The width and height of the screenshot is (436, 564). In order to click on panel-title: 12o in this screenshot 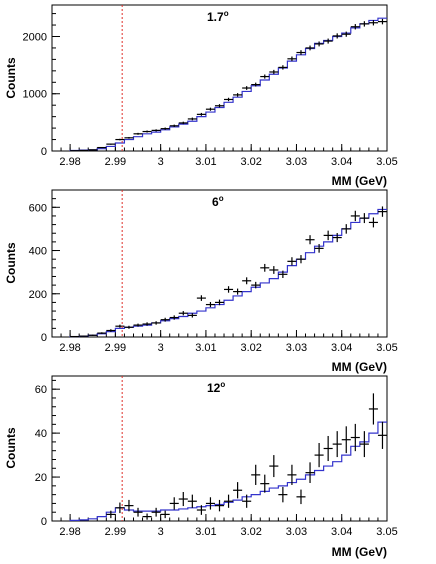, I will do `click(216, 387)`.